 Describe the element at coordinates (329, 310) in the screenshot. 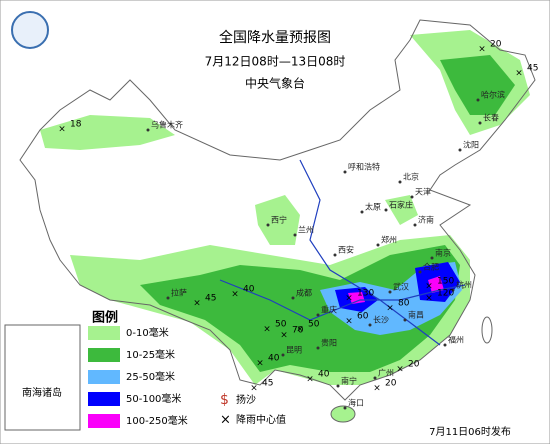

I see `city-label: 重庆` at that location.